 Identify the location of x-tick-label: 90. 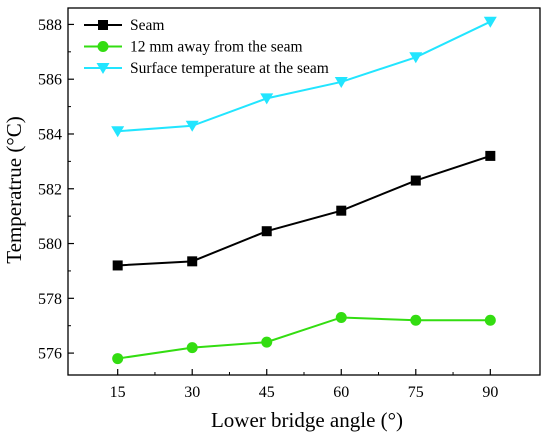
(490, 392).